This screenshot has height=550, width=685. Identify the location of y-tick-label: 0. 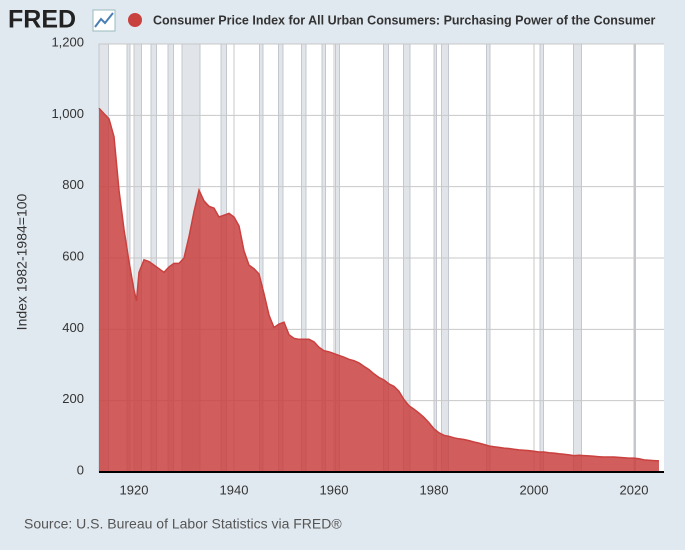
(80, 469).